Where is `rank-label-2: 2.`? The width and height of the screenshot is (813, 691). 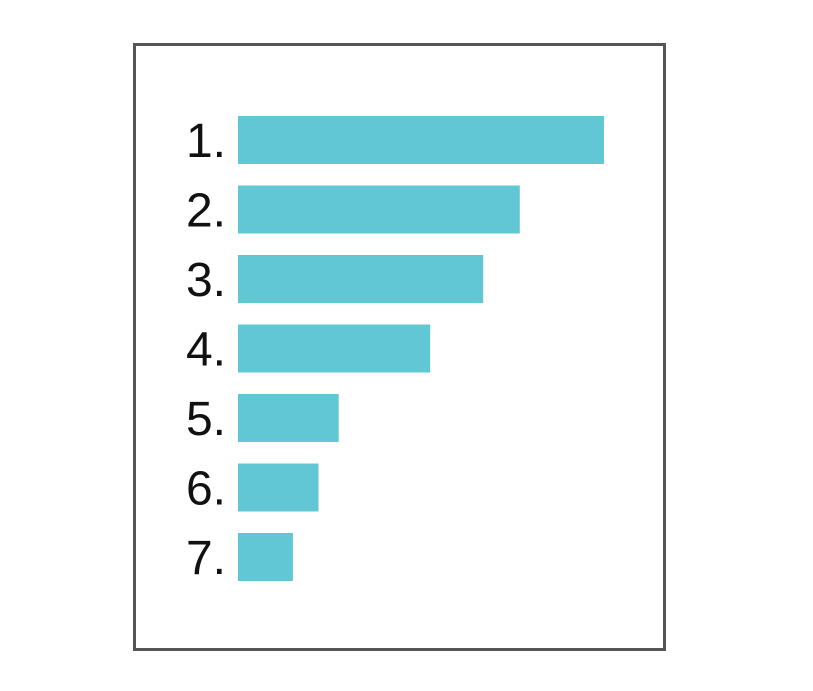 rank-label-2: 2. is located at coordinates (206, 211).